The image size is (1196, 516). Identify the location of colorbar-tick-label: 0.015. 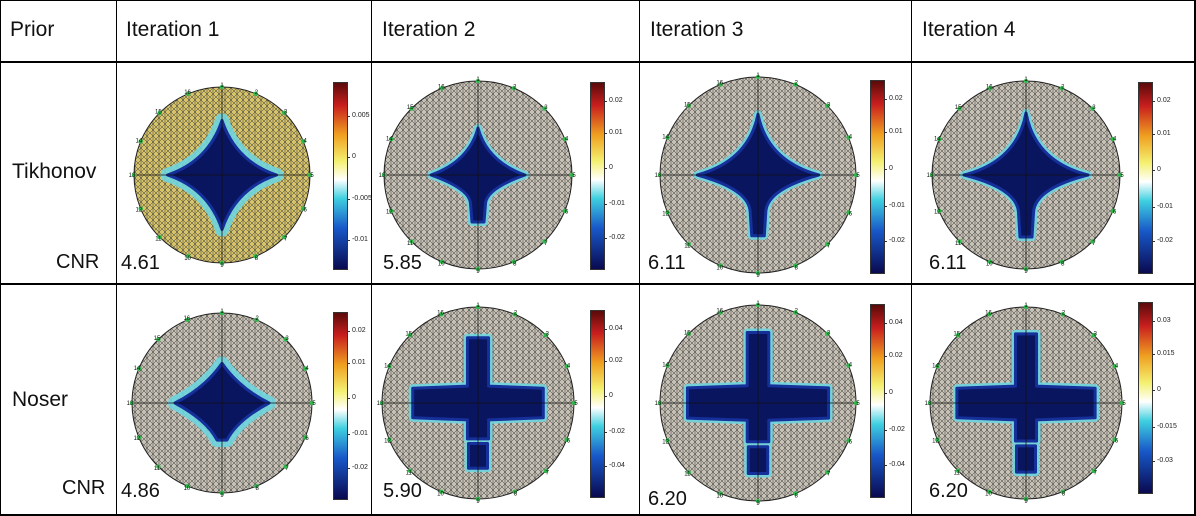
(1163, 353).